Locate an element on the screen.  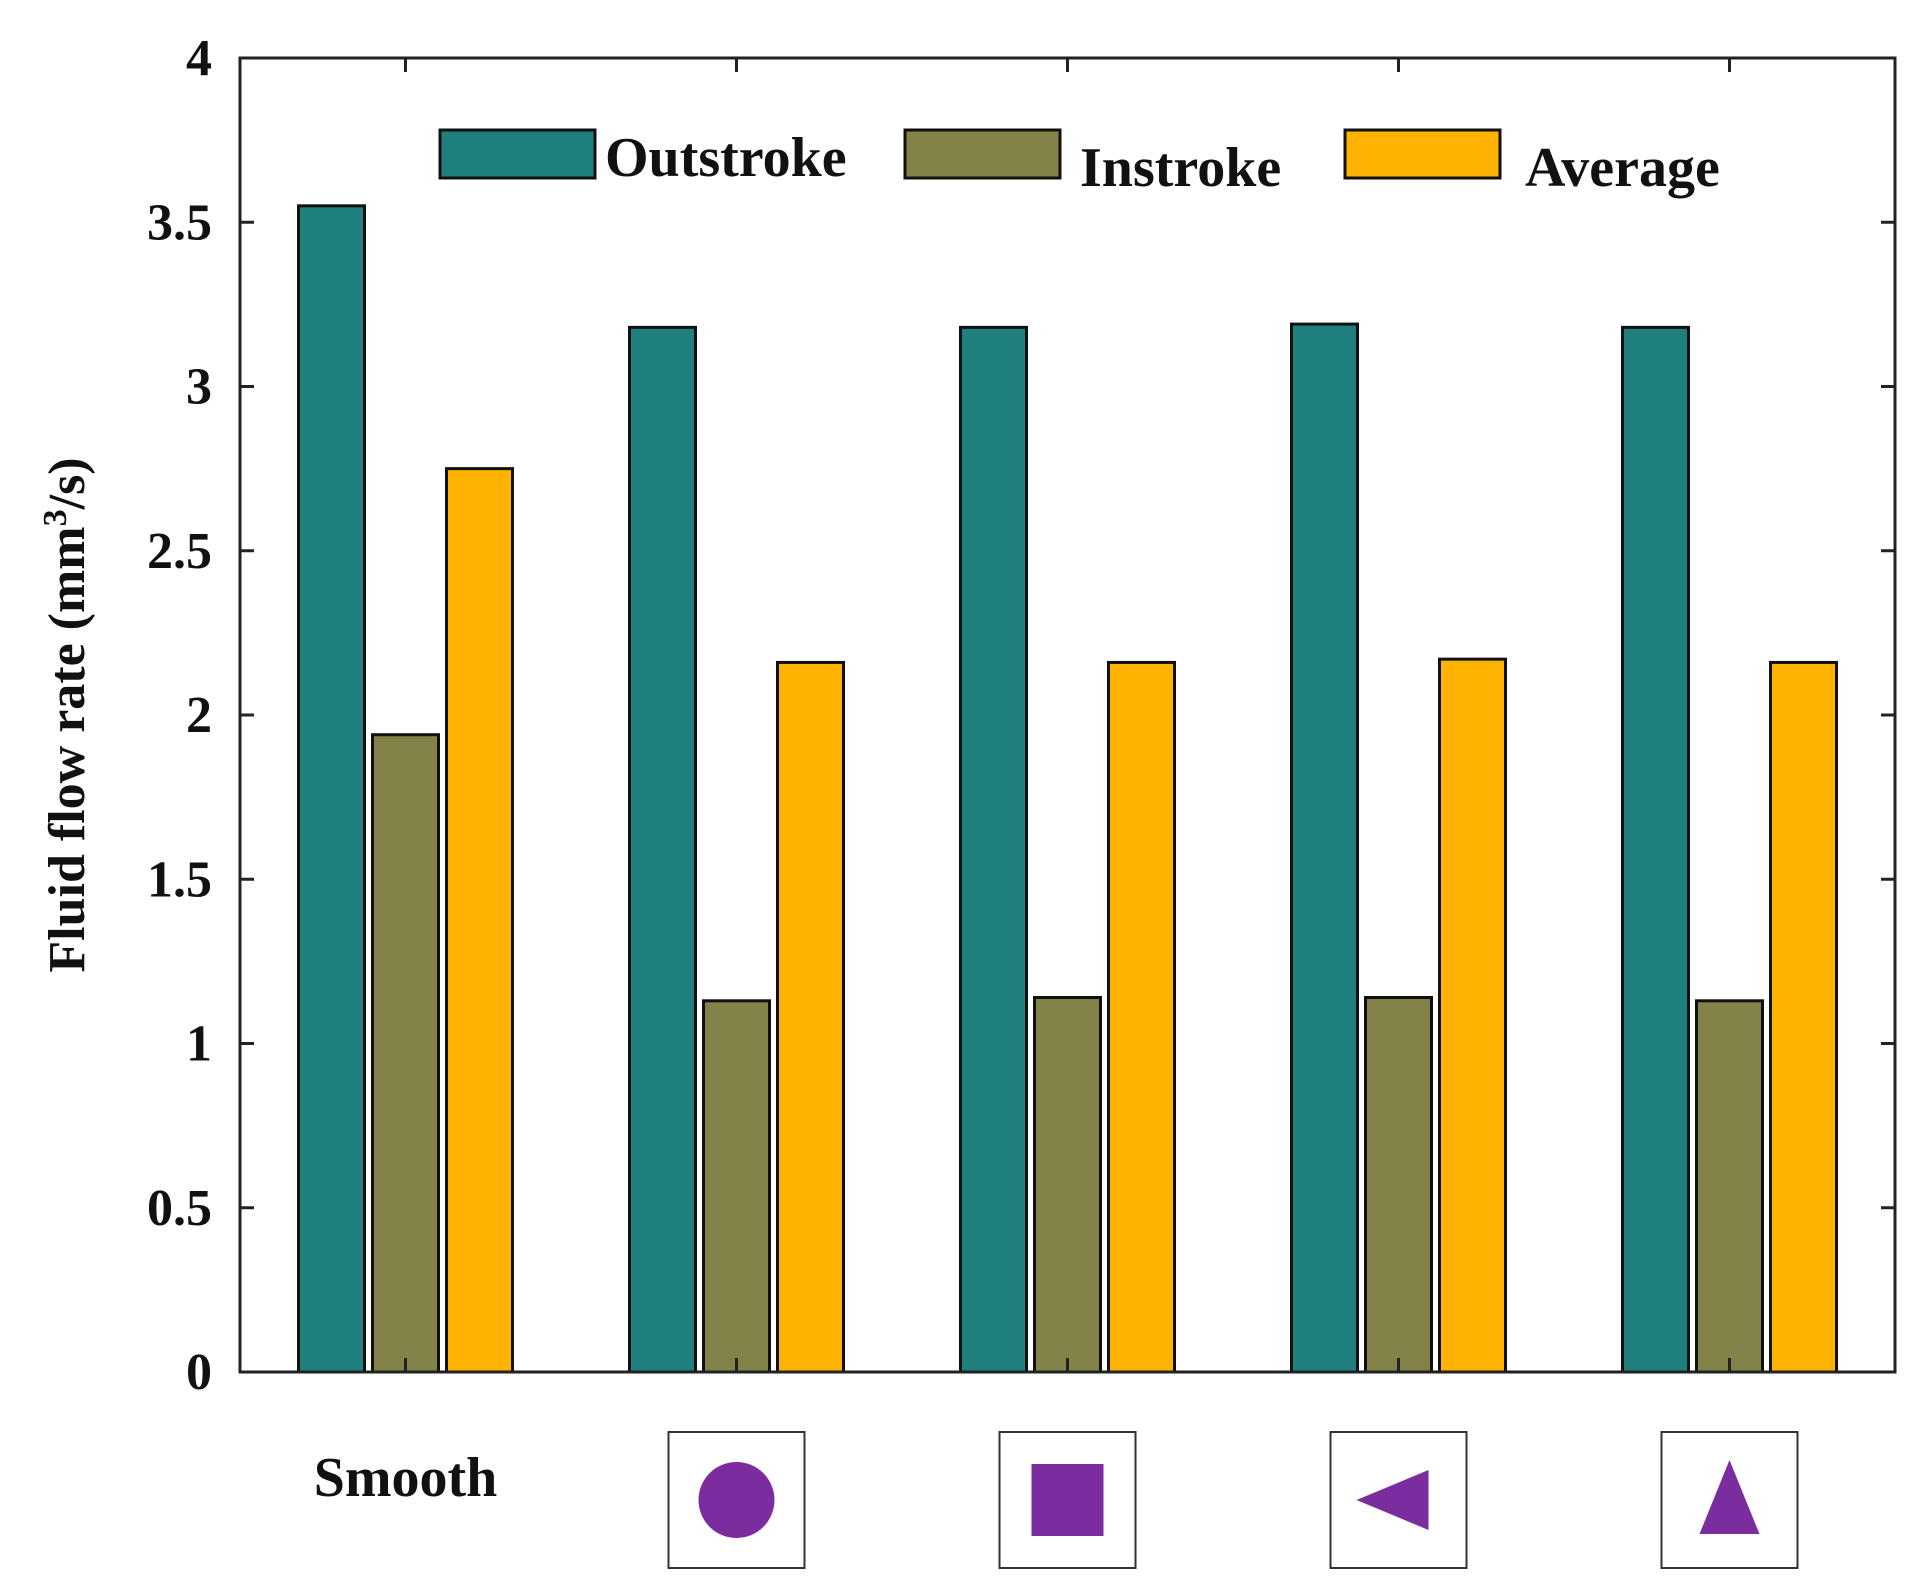
circle-icon is located at coordinates (736, 1500).